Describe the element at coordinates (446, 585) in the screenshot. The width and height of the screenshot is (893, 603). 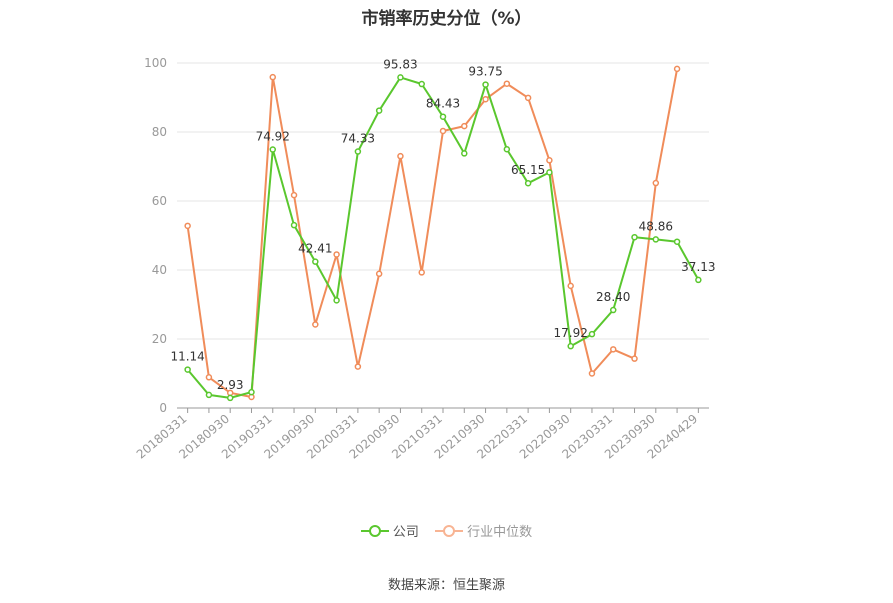
I see `source-note: 数据来源：恒生聚源` at that location.